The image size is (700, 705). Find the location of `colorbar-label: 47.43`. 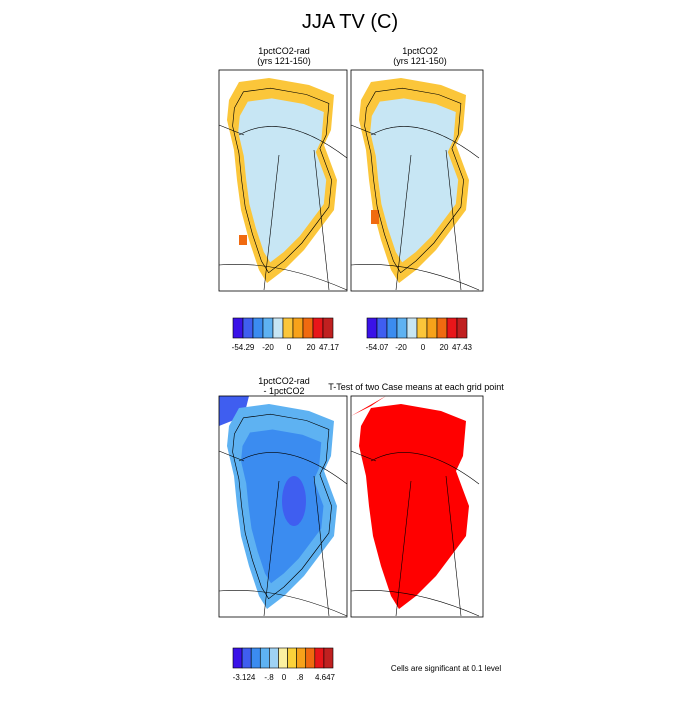

colorbar-label: 47.43 is located at coordinates (462, 347).